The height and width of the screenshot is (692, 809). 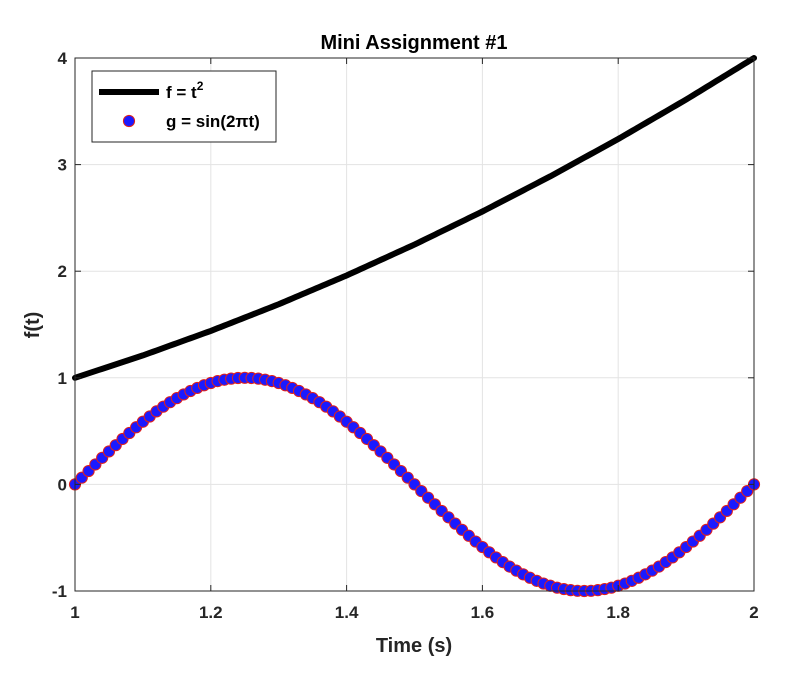 I want to click on legend-marker-swatch, so click(x=129, y=121).